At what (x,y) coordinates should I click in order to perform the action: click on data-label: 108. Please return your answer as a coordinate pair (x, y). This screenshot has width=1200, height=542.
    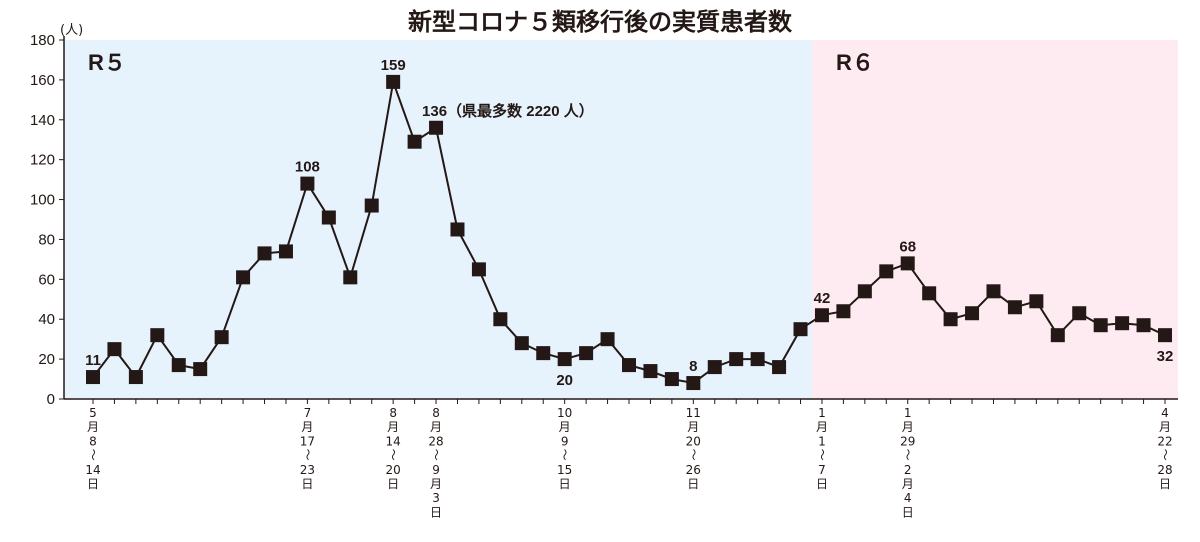
    Looking at the image, I should click on (307, 167).